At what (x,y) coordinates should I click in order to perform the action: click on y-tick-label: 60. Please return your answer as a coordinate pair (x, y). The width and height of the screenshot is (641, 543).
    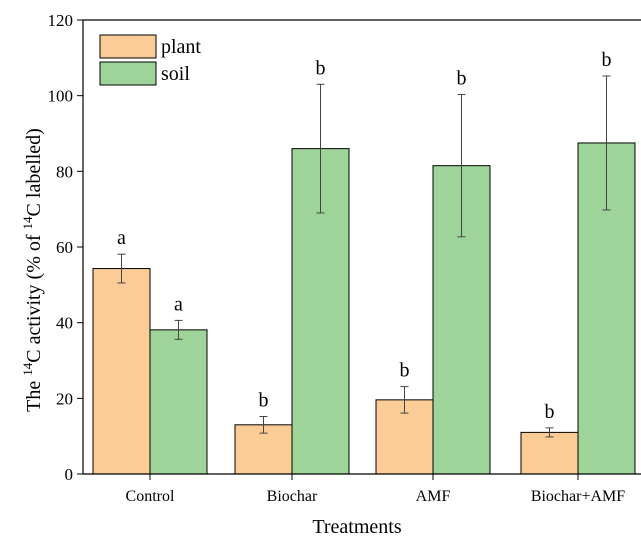
    Looking at the image, I should click on (64, 247).